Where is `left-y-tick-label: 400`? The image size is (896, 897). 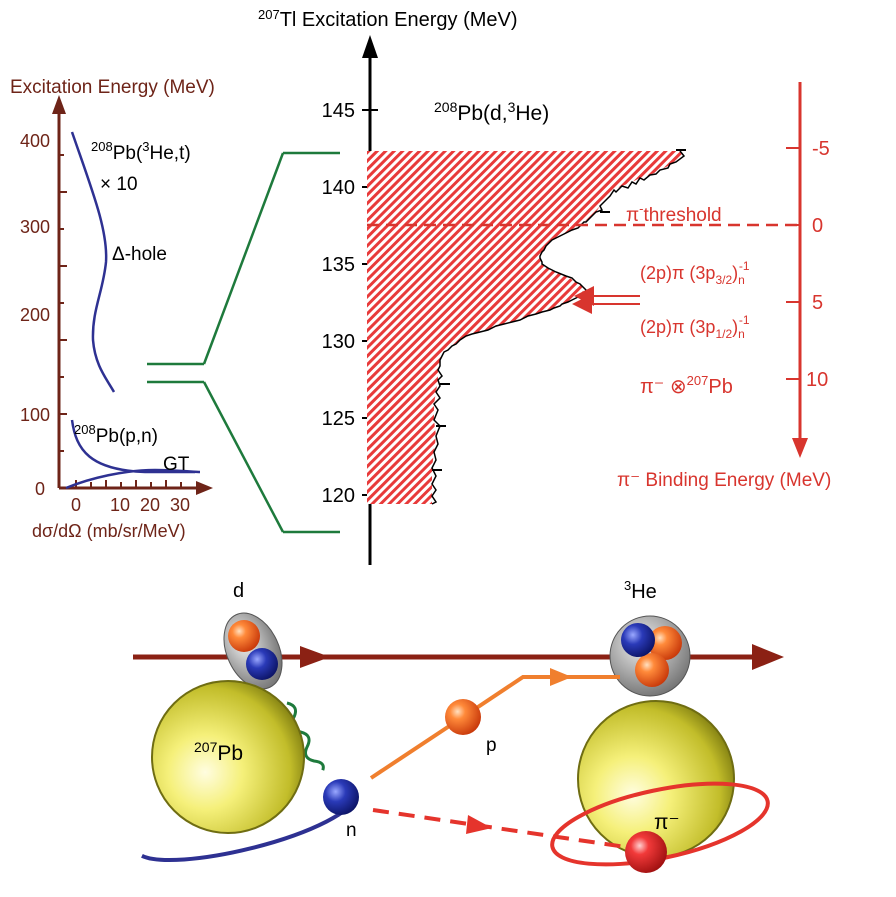 left-y-tick-label: 400 is located at coordinates (35, 141).